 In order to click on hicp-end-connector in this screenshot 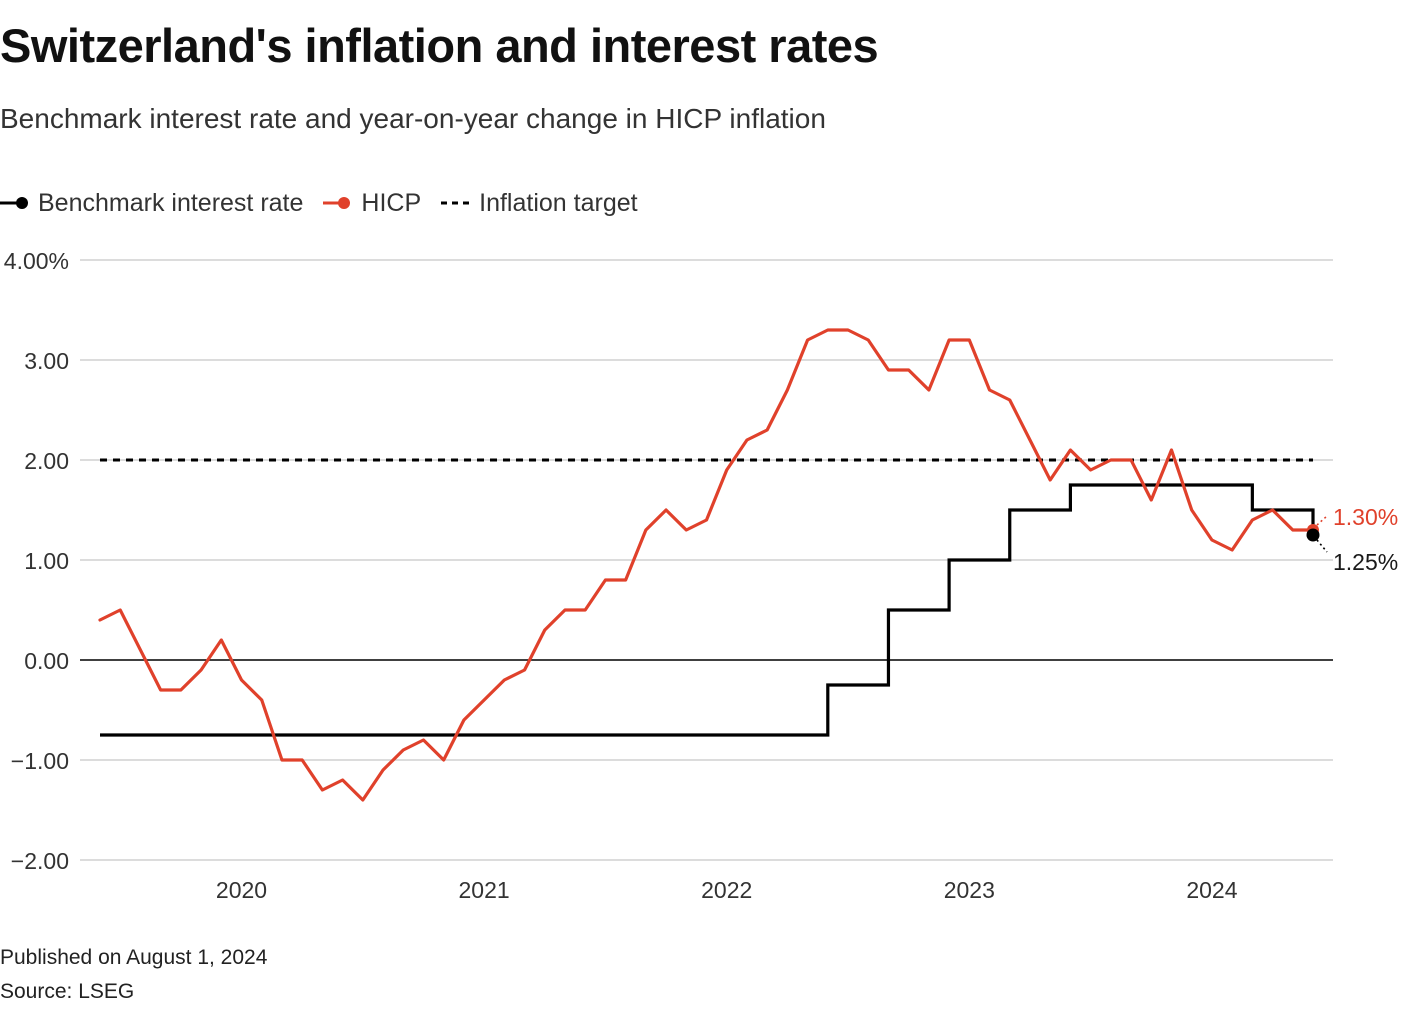, I will do `click(1322, 520)`.